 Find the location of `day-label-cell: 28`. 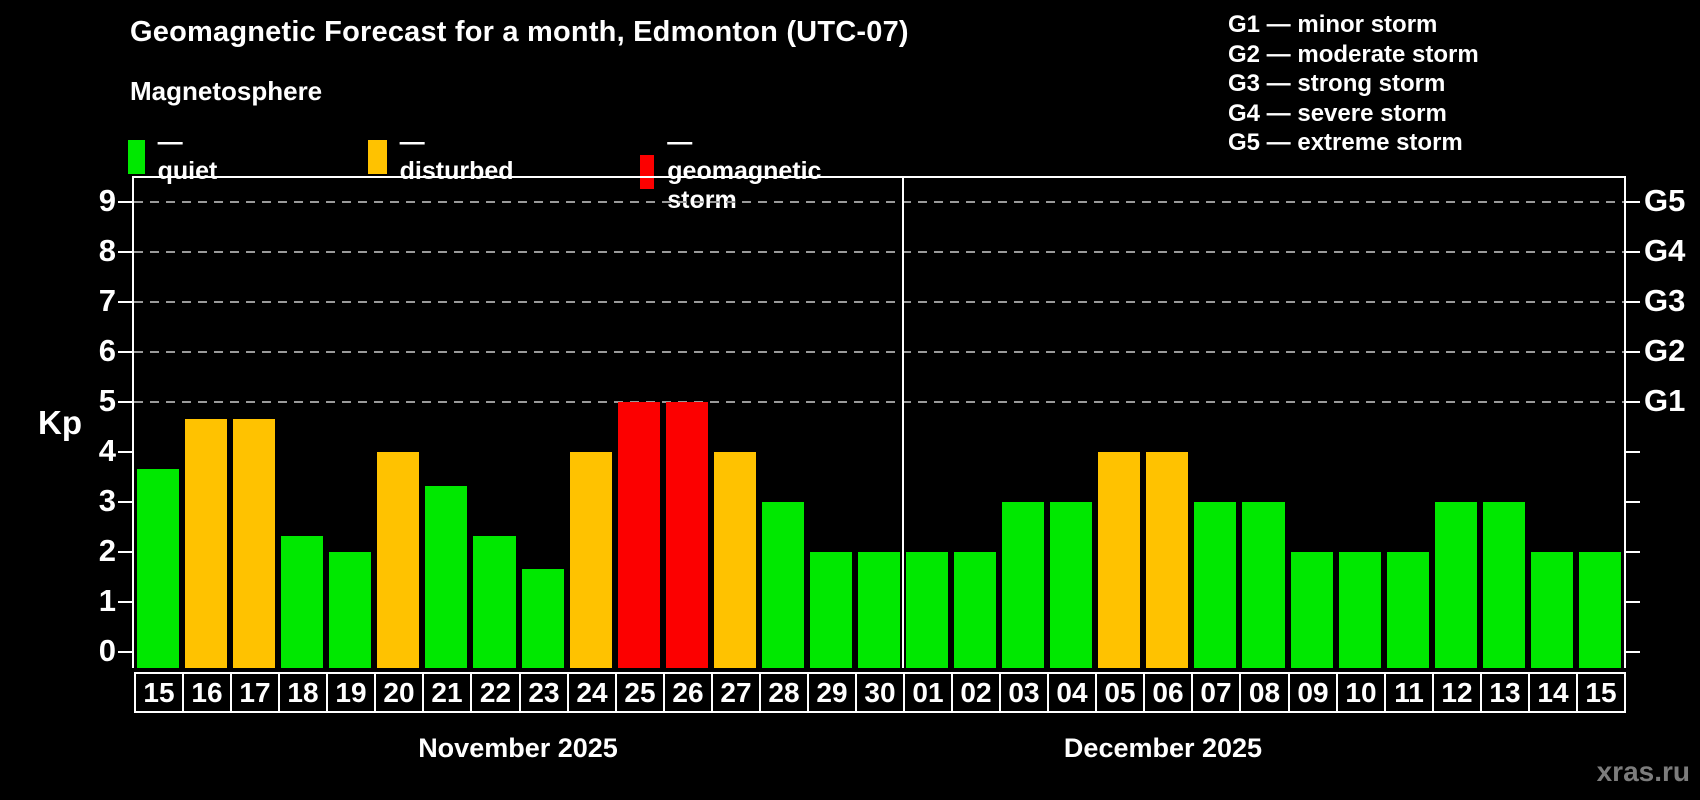

day-label-cell: 28 is located at coordinates (783, 692).